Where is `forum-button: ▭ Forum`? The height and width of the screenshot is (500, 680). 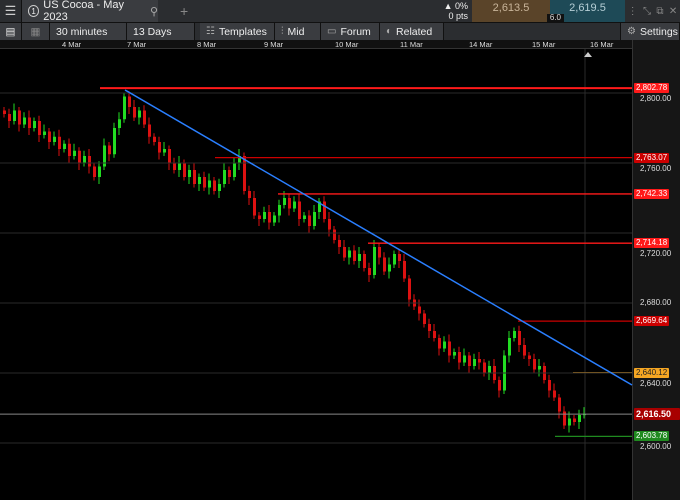
forum-button: ▭ Forum is located at coordinates (350, 31).